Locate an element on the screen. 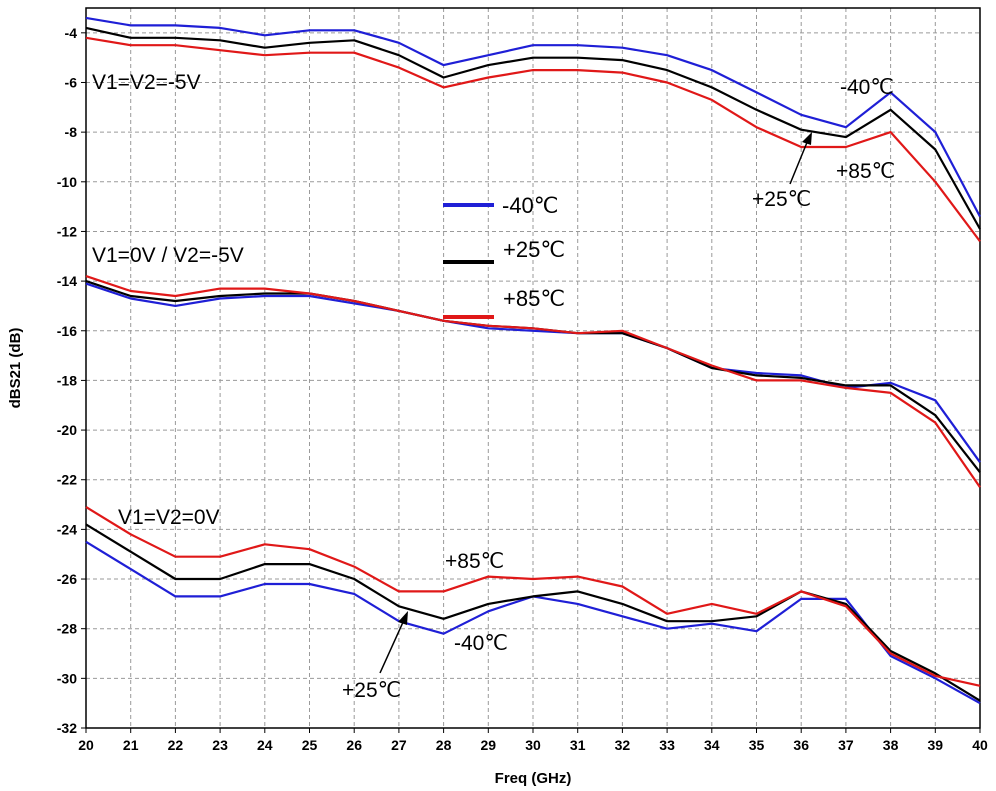 The width and height of the screenshot is (996, 791). x-tick-label: 23 is located at coordinates (220, 745).